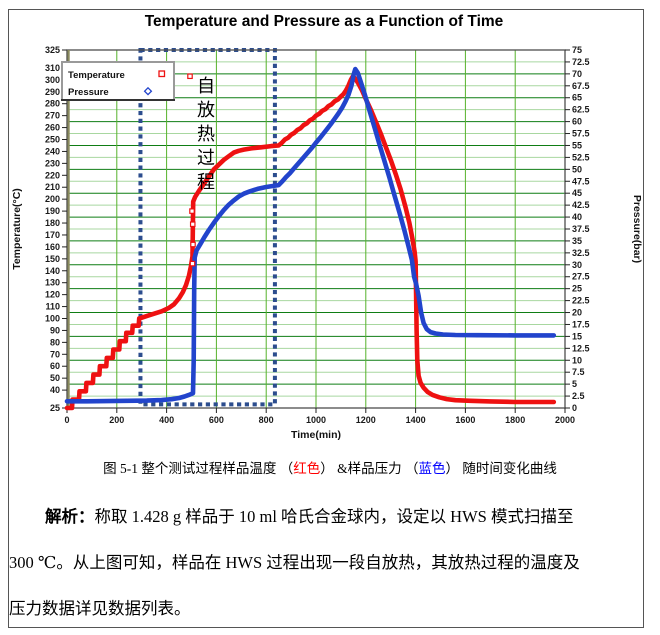  I want to click on svg-text: 210, so click(52, 187).